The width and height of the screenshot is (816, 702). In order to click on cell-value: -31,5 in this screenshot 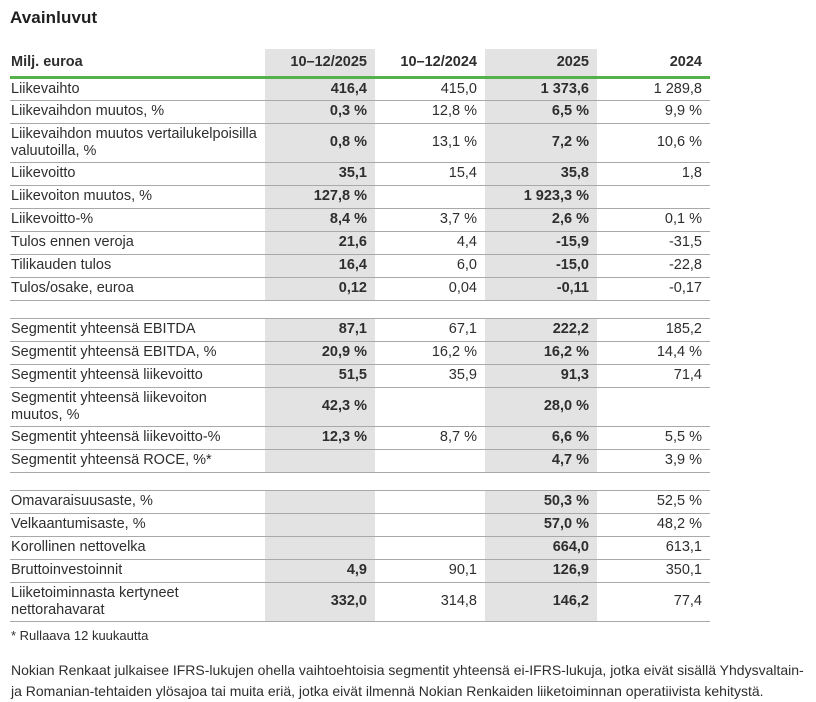, I will do `click(653, 243)`.